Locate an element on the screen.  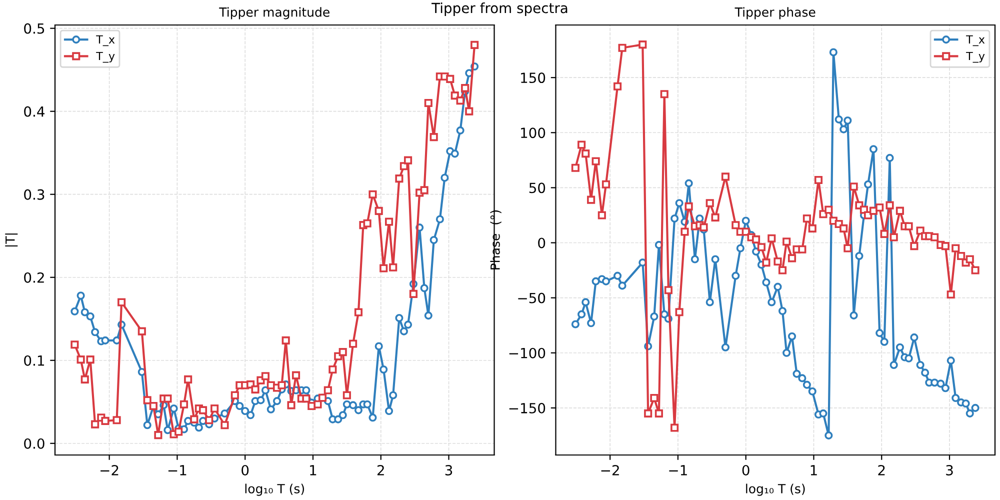
y-axis-title: Phase (°) is located at coordinates (496, 240).